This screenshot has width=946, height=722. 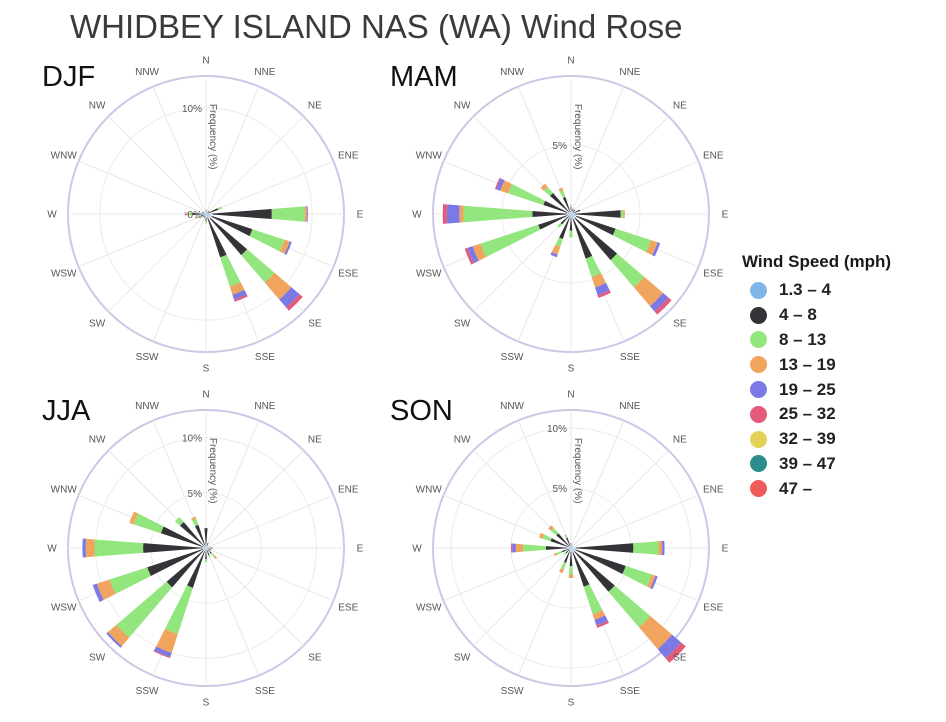 I want to click on legend-label: 19 – 25, so click(x=807, y=389).